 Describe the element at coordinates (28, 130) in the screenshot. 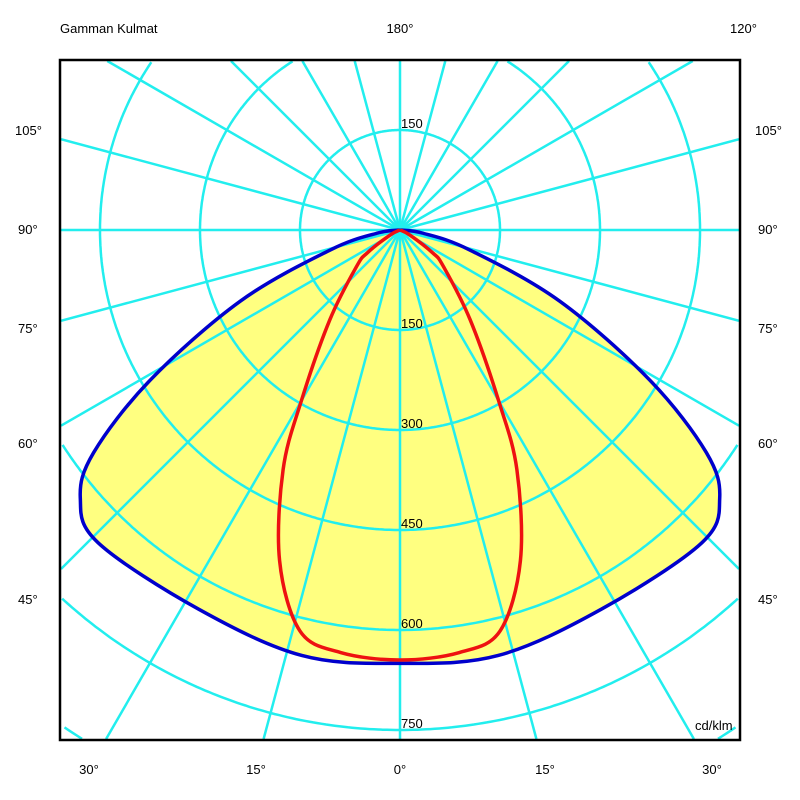

I see `angle-label-left: 105°` at that location.